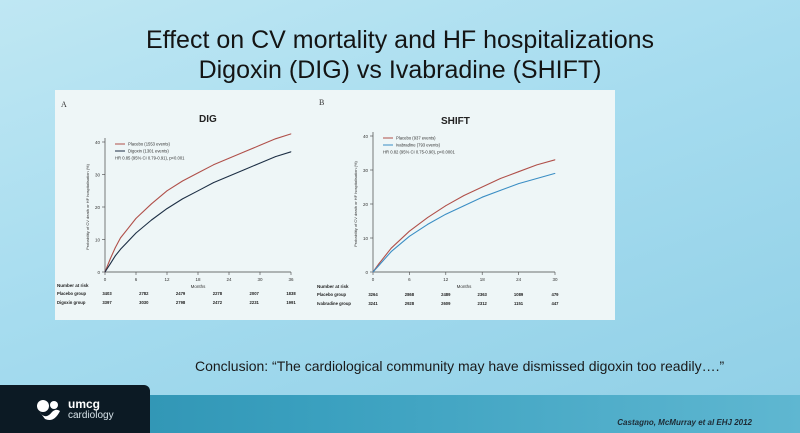 The image size is (800, 433). I want to click on chart1-risk-row-label-1: Ivabradine group, so click(334, 303).